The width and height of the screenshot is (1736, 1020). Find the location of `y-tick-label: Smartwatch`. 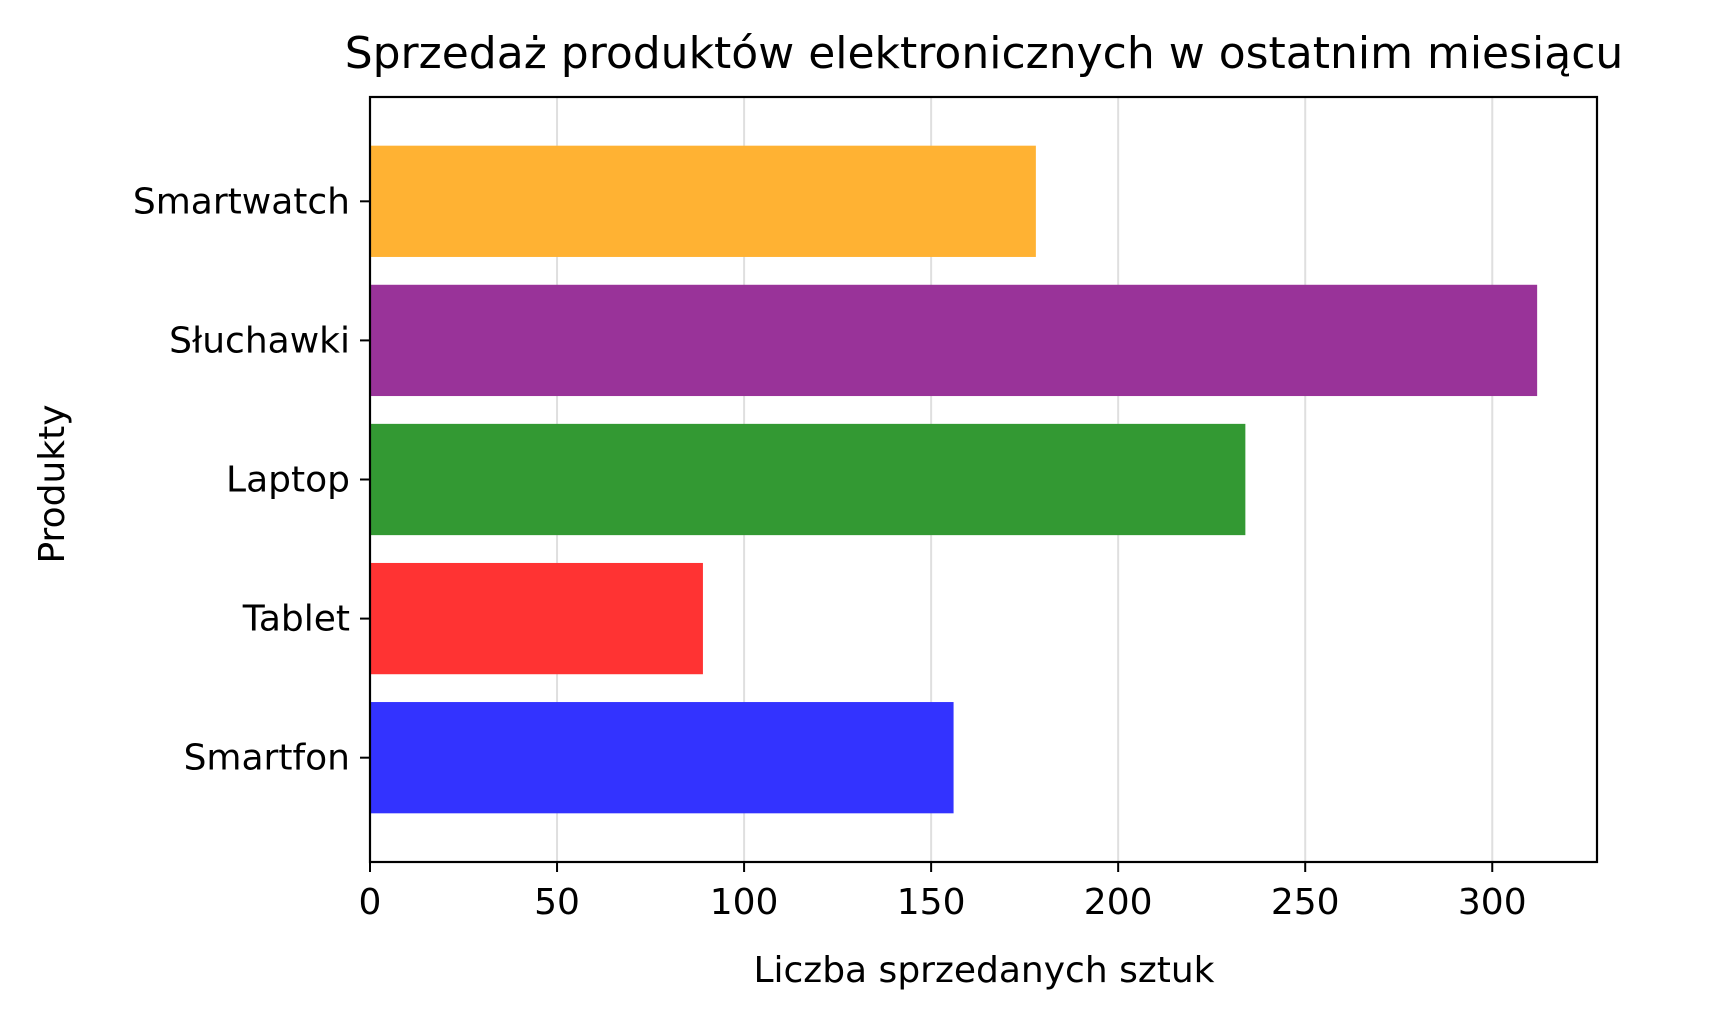

y-tick-label: Smartwatch is located at coordinates (241, 201).